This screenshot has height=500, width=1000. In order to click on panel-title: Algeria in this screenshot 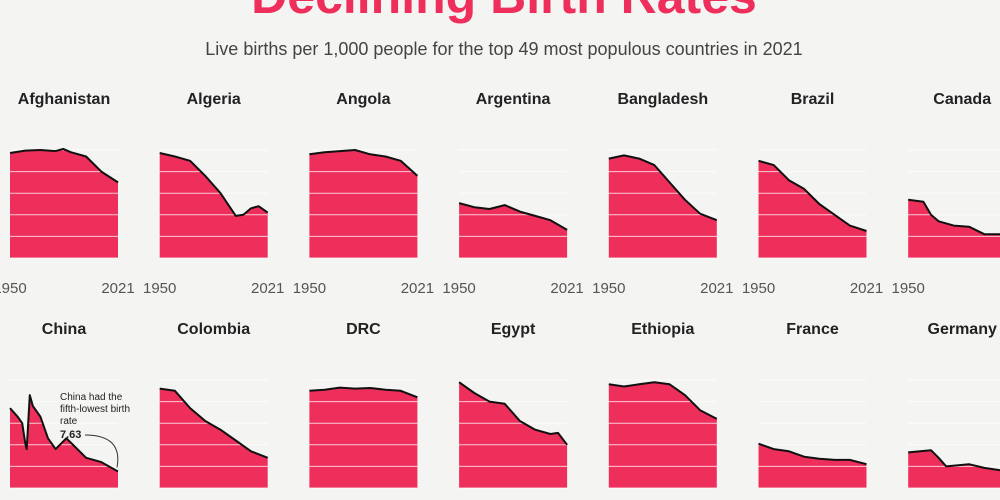, I will do `click(214, 99)`.